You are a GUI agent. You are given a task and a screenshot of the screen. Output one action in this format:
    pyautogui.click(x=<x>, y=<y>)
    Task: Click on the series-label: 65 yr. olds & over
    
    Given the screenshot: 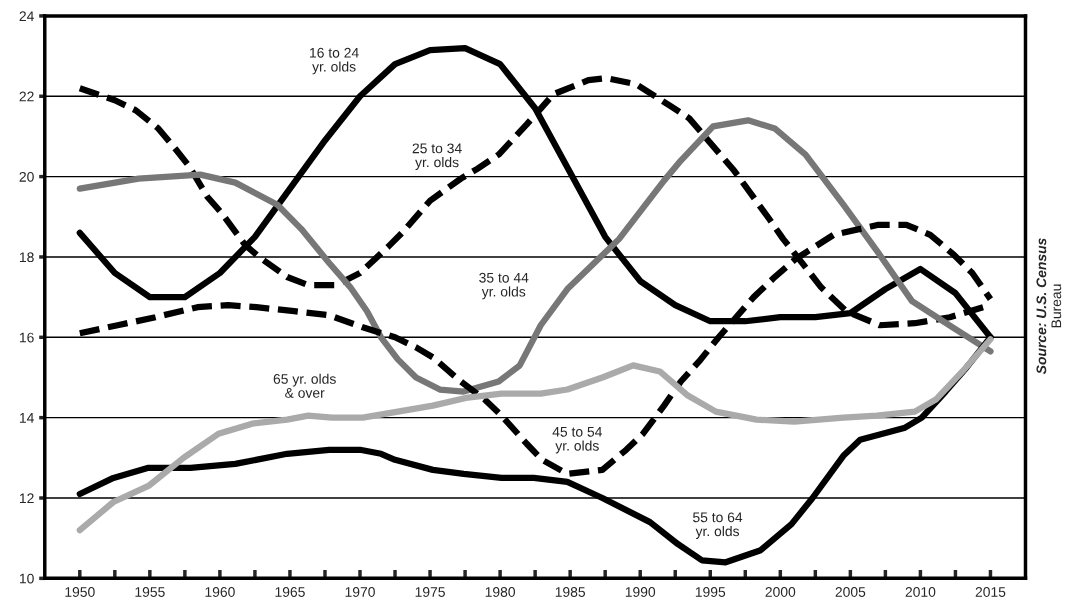 What is the action you would take?
    pyautogui.click(x=304, y=385)
    